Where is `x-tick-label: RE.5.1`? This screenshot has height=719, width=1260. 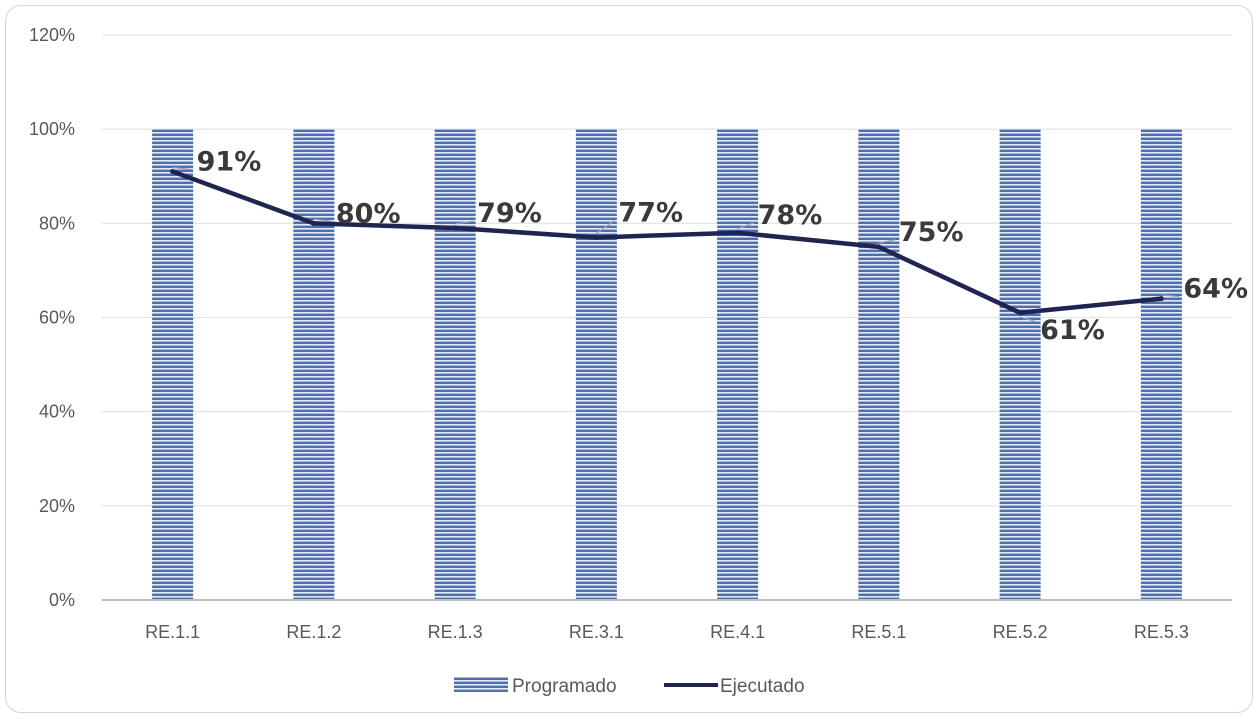 x-tick-label: RE.5.1 is located at coordinates (878, 632).